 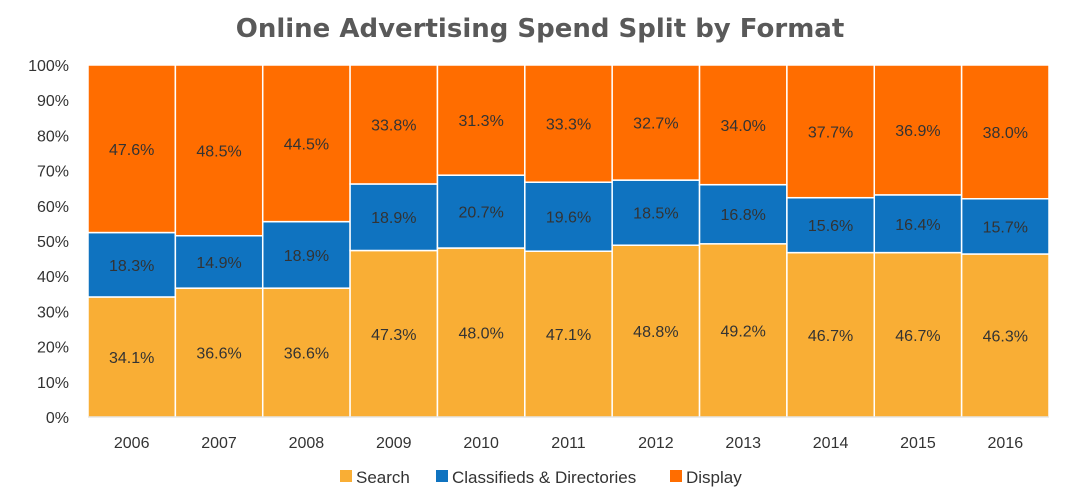 I want to click on y-tick-label: 70%, so click(x=53, y=172).